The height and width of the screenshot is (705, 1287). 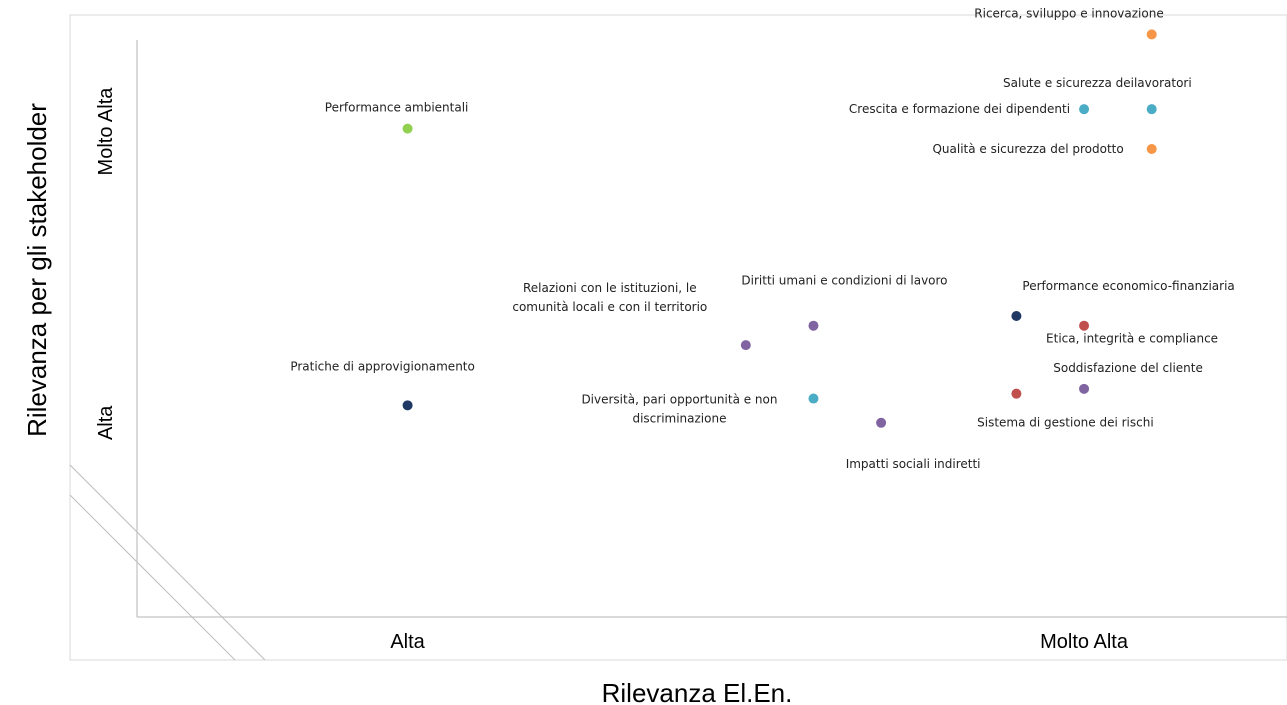 What do you see at coordinates (1128, 368) in the screenshot?
I see `data-point-label: Soddisfazione del cliente` at bounding box center [1128, 368].